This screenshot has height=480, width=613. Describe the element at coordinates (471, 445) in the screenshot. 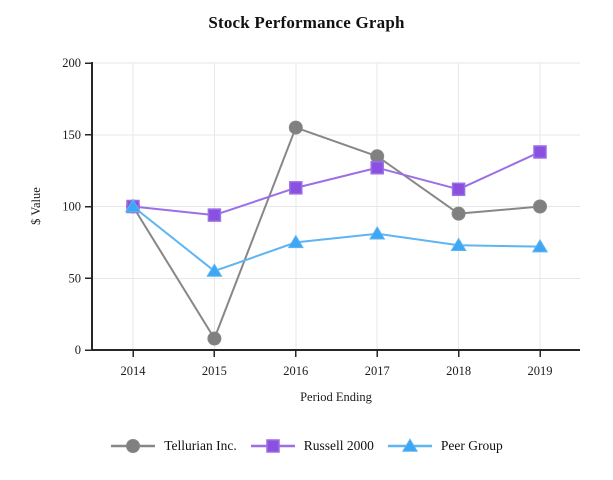

I see `legend-label-peer-group: Peer Group` at that location.